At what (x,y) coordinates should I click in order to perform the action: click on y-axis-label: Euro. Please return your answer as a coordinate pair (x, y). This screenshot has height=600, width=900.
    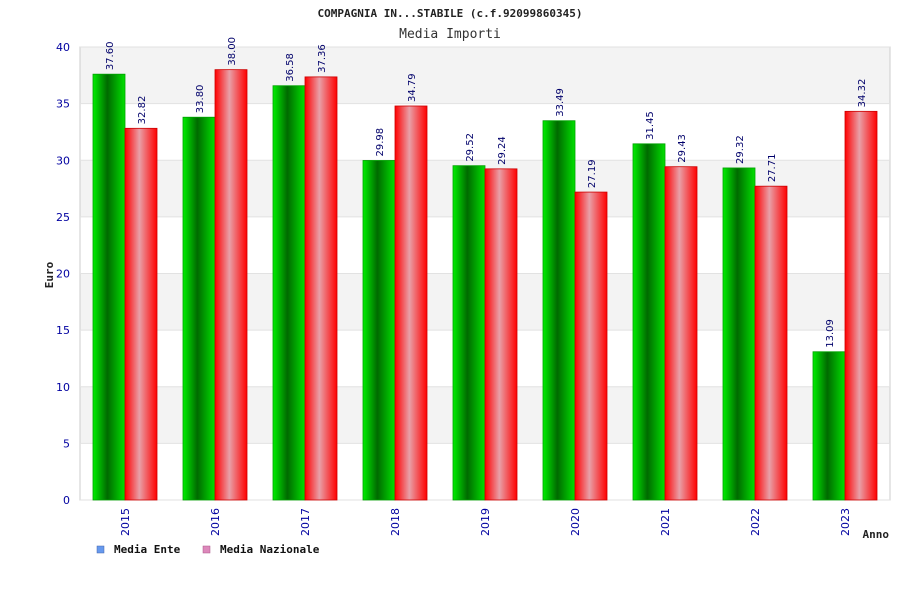
    Looking at the image, I should click on (49, 274).